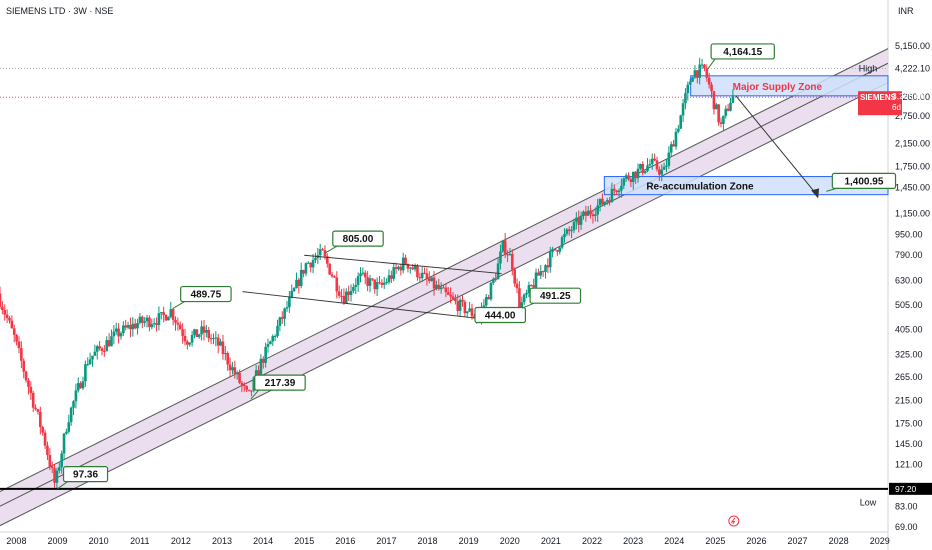 Image resolution: width=932 pixels, height=550 pixels. Describe the element at coordinates (700, 187) in the screenshot. I see `zone-label: Re-accumulation Zone` at that location.